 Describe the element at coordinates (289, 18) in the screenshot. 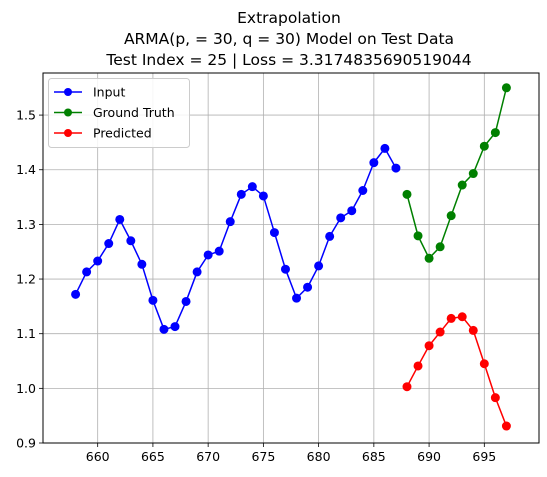

I see `chart-title-line-1: Extrapolation` at that location.